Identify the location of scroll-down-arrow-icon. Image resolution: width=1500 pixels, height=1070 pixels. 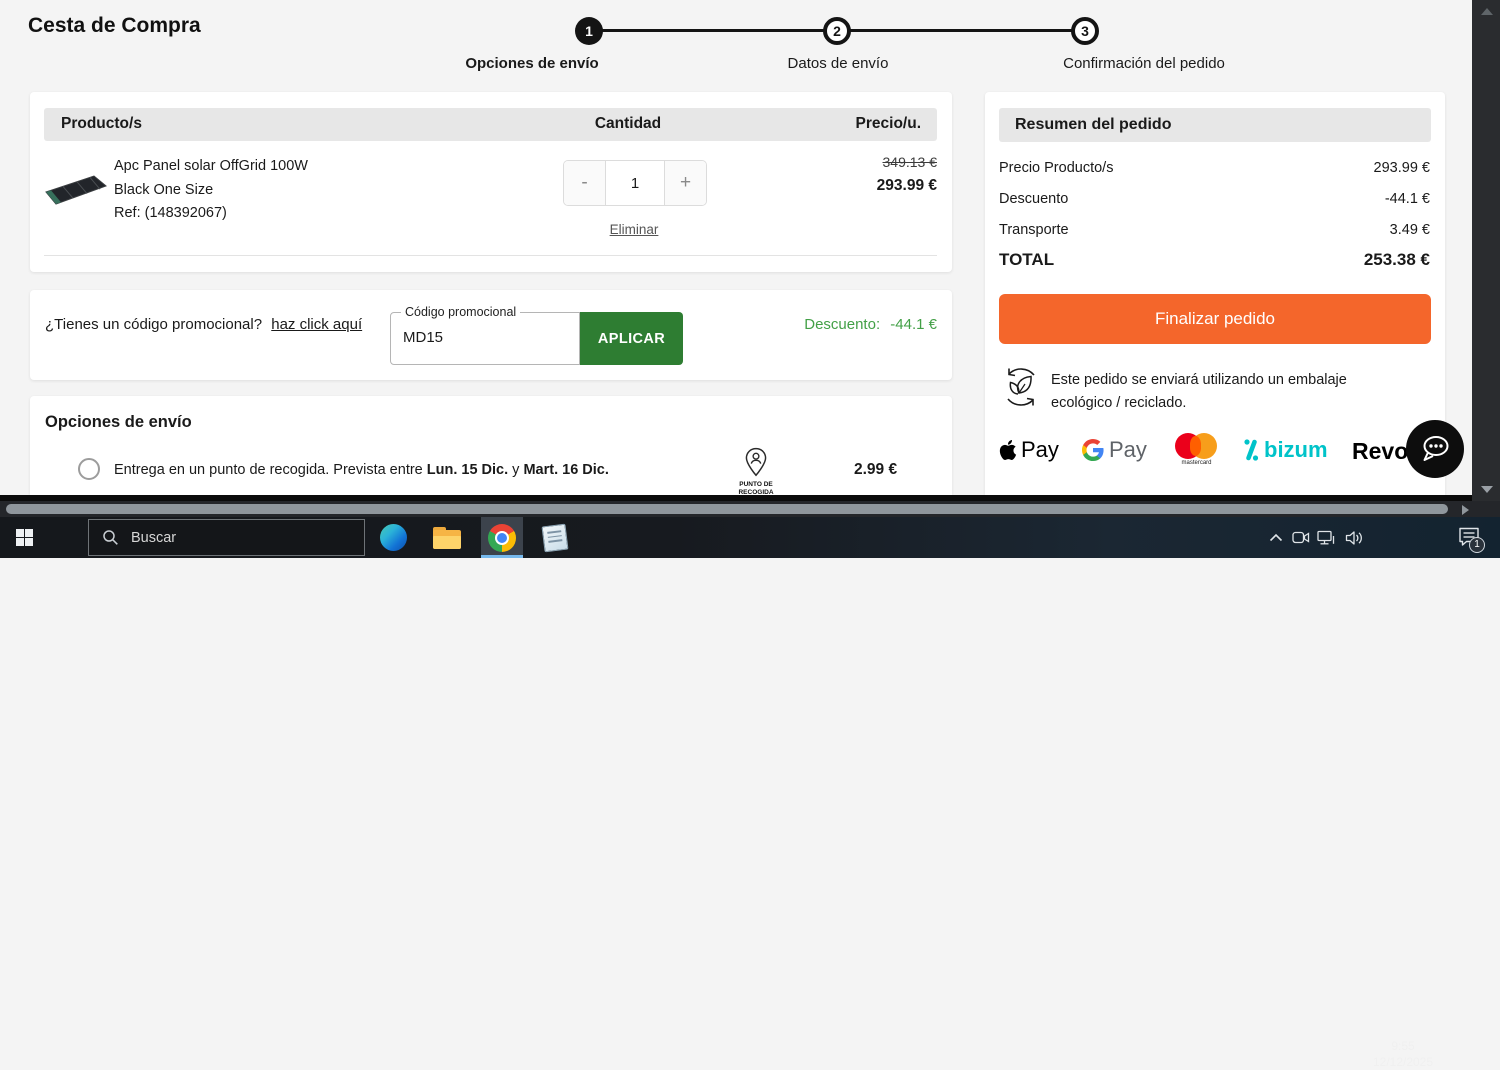
(1487, 489).